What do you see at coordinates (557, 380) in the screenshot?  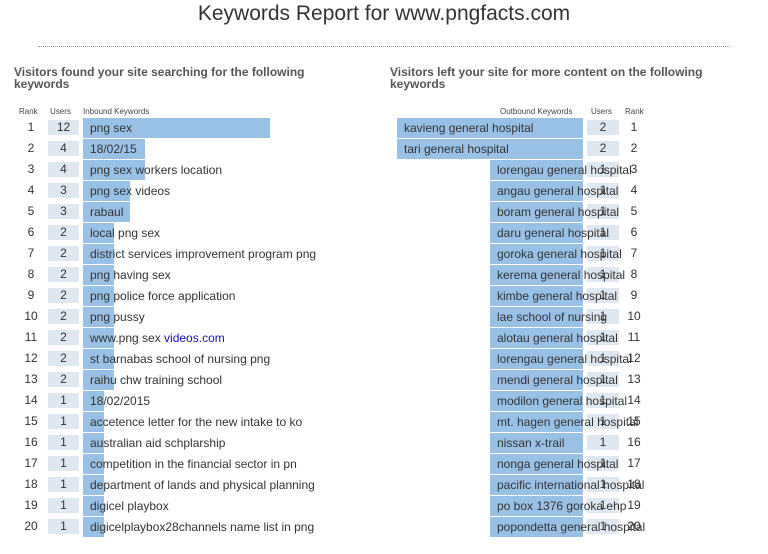 I see `keyword-text: mendi general hospital` at bounding box center [557, 380].